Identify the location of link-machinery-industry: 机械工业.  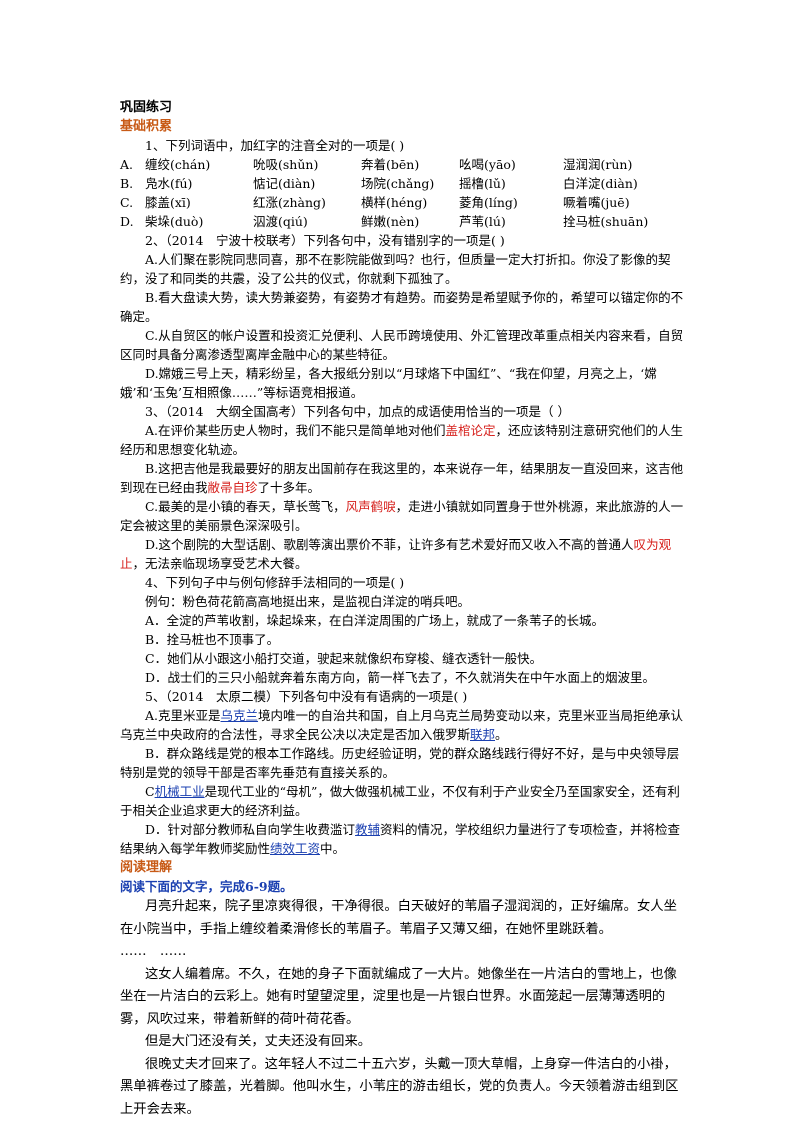
(179, 791).